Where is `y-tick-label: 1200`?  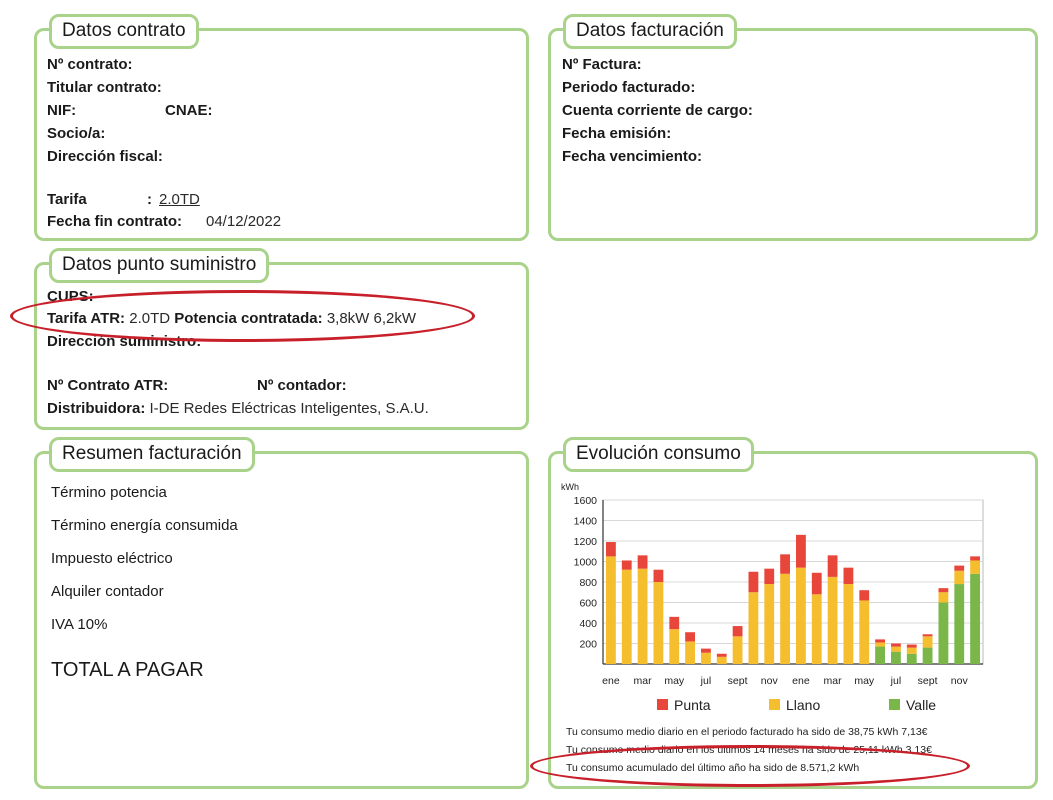 y-tick-label: 1200 is located at coordinates (586, 542).